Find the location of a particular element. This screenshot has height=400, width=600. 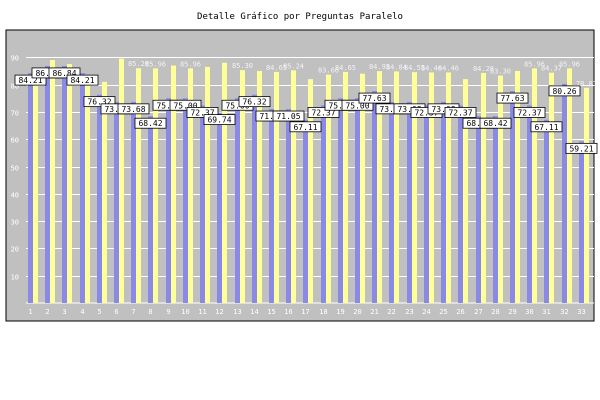

x-tick-label: 24 is located at coordinates (426, 312).